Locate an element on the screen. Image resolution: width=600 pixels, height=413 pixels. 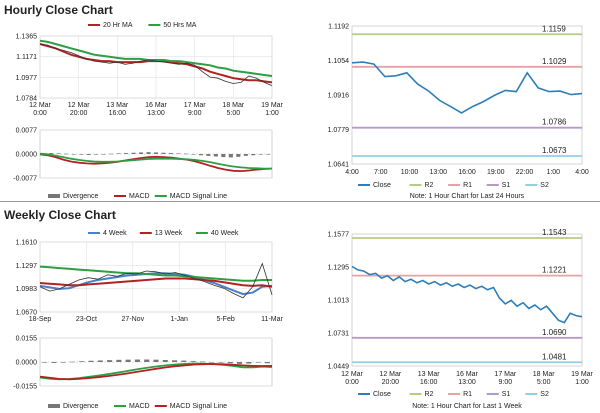
y-tick-label: -0.0077 is located at coordinates (25, 179).